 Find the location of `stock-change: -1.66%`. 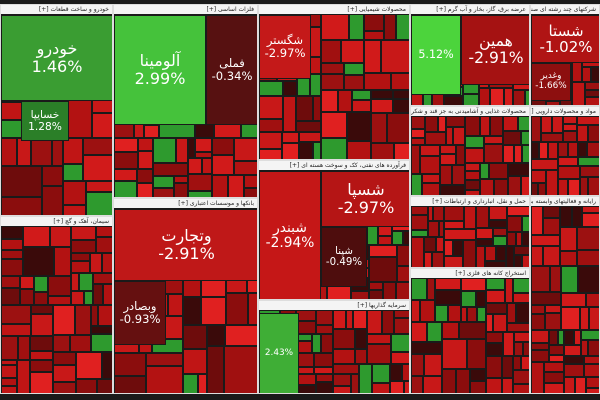

stock-change: -1.66% is located at coordinates (551, 86).